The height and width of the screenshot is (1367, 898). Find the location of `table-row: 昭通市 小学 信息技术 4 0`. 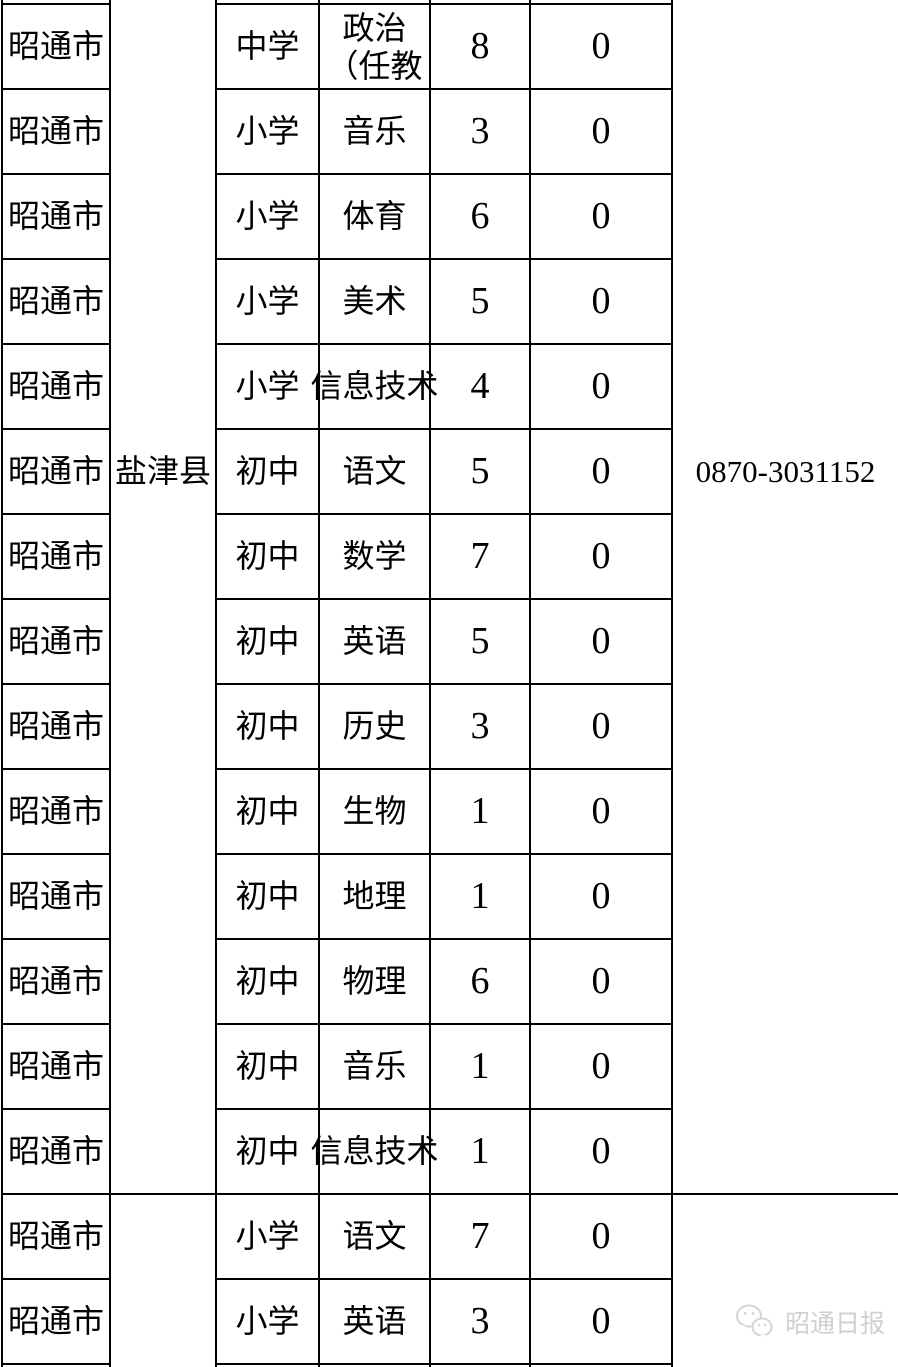

table-row: 昭通市 小学 信息技术 4 0 is located at coordinates (449, 386).